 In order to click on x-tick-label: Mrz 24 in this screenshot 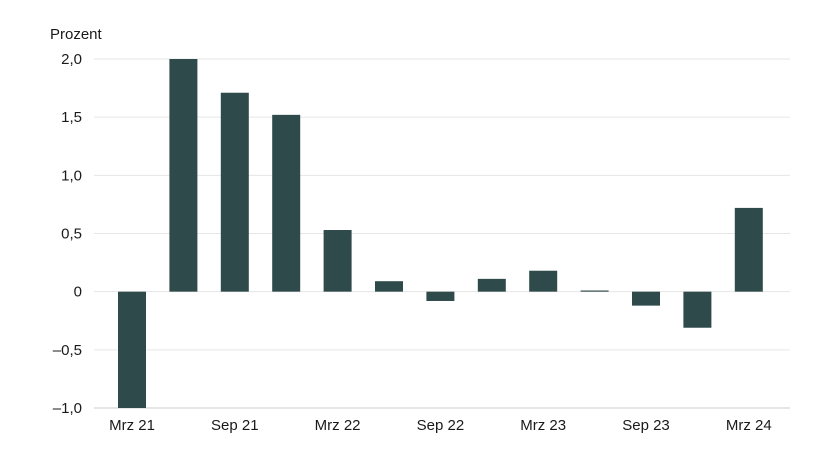, I will do `click(749, 425)`.